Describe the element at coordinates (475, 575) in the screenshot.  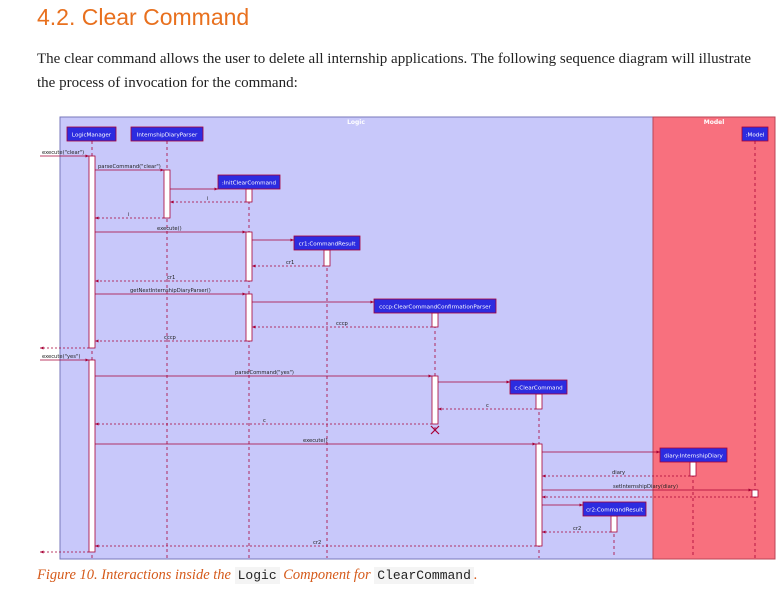
I see `caption-suffix: .` at that location.